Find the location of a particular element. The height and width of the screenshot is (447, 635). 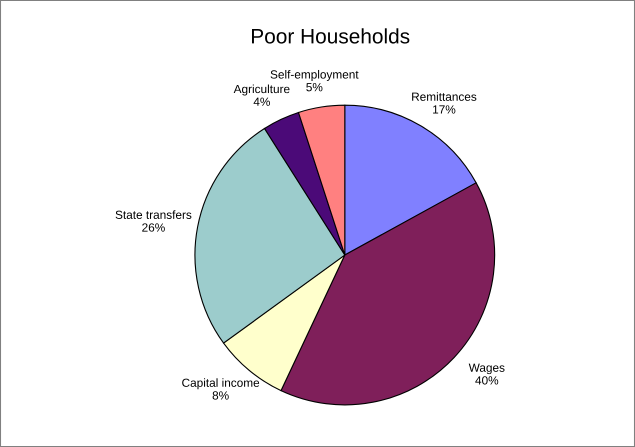

slice-label: Capital income is located at coordinates (221, 384).